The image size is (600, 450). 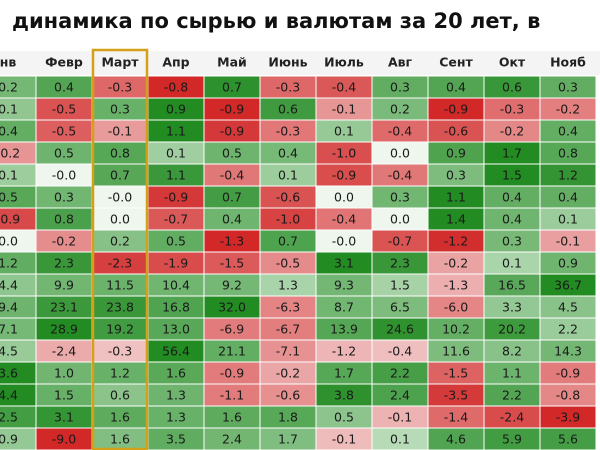 I want to click on cell-value: 2.4, so click(x=400, y=395).